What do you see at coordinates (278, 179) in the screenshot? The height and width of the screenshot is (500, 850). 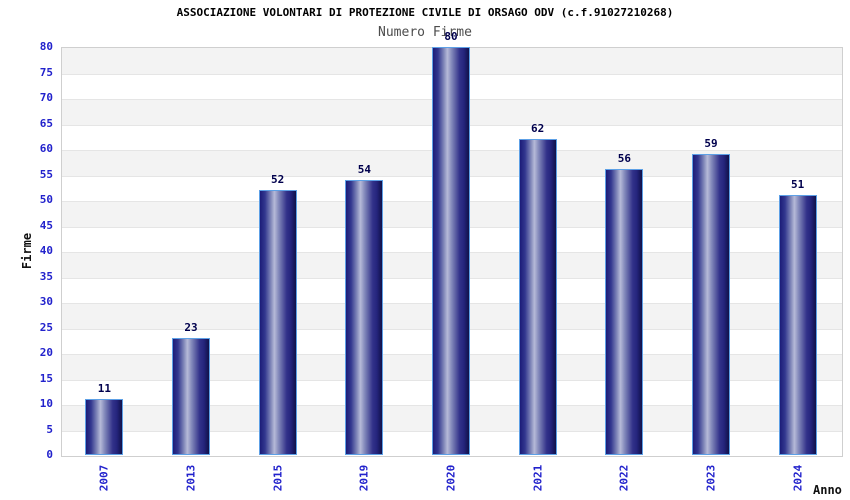 I see `bar-value-label: 52` at bounding box center [278, 179].